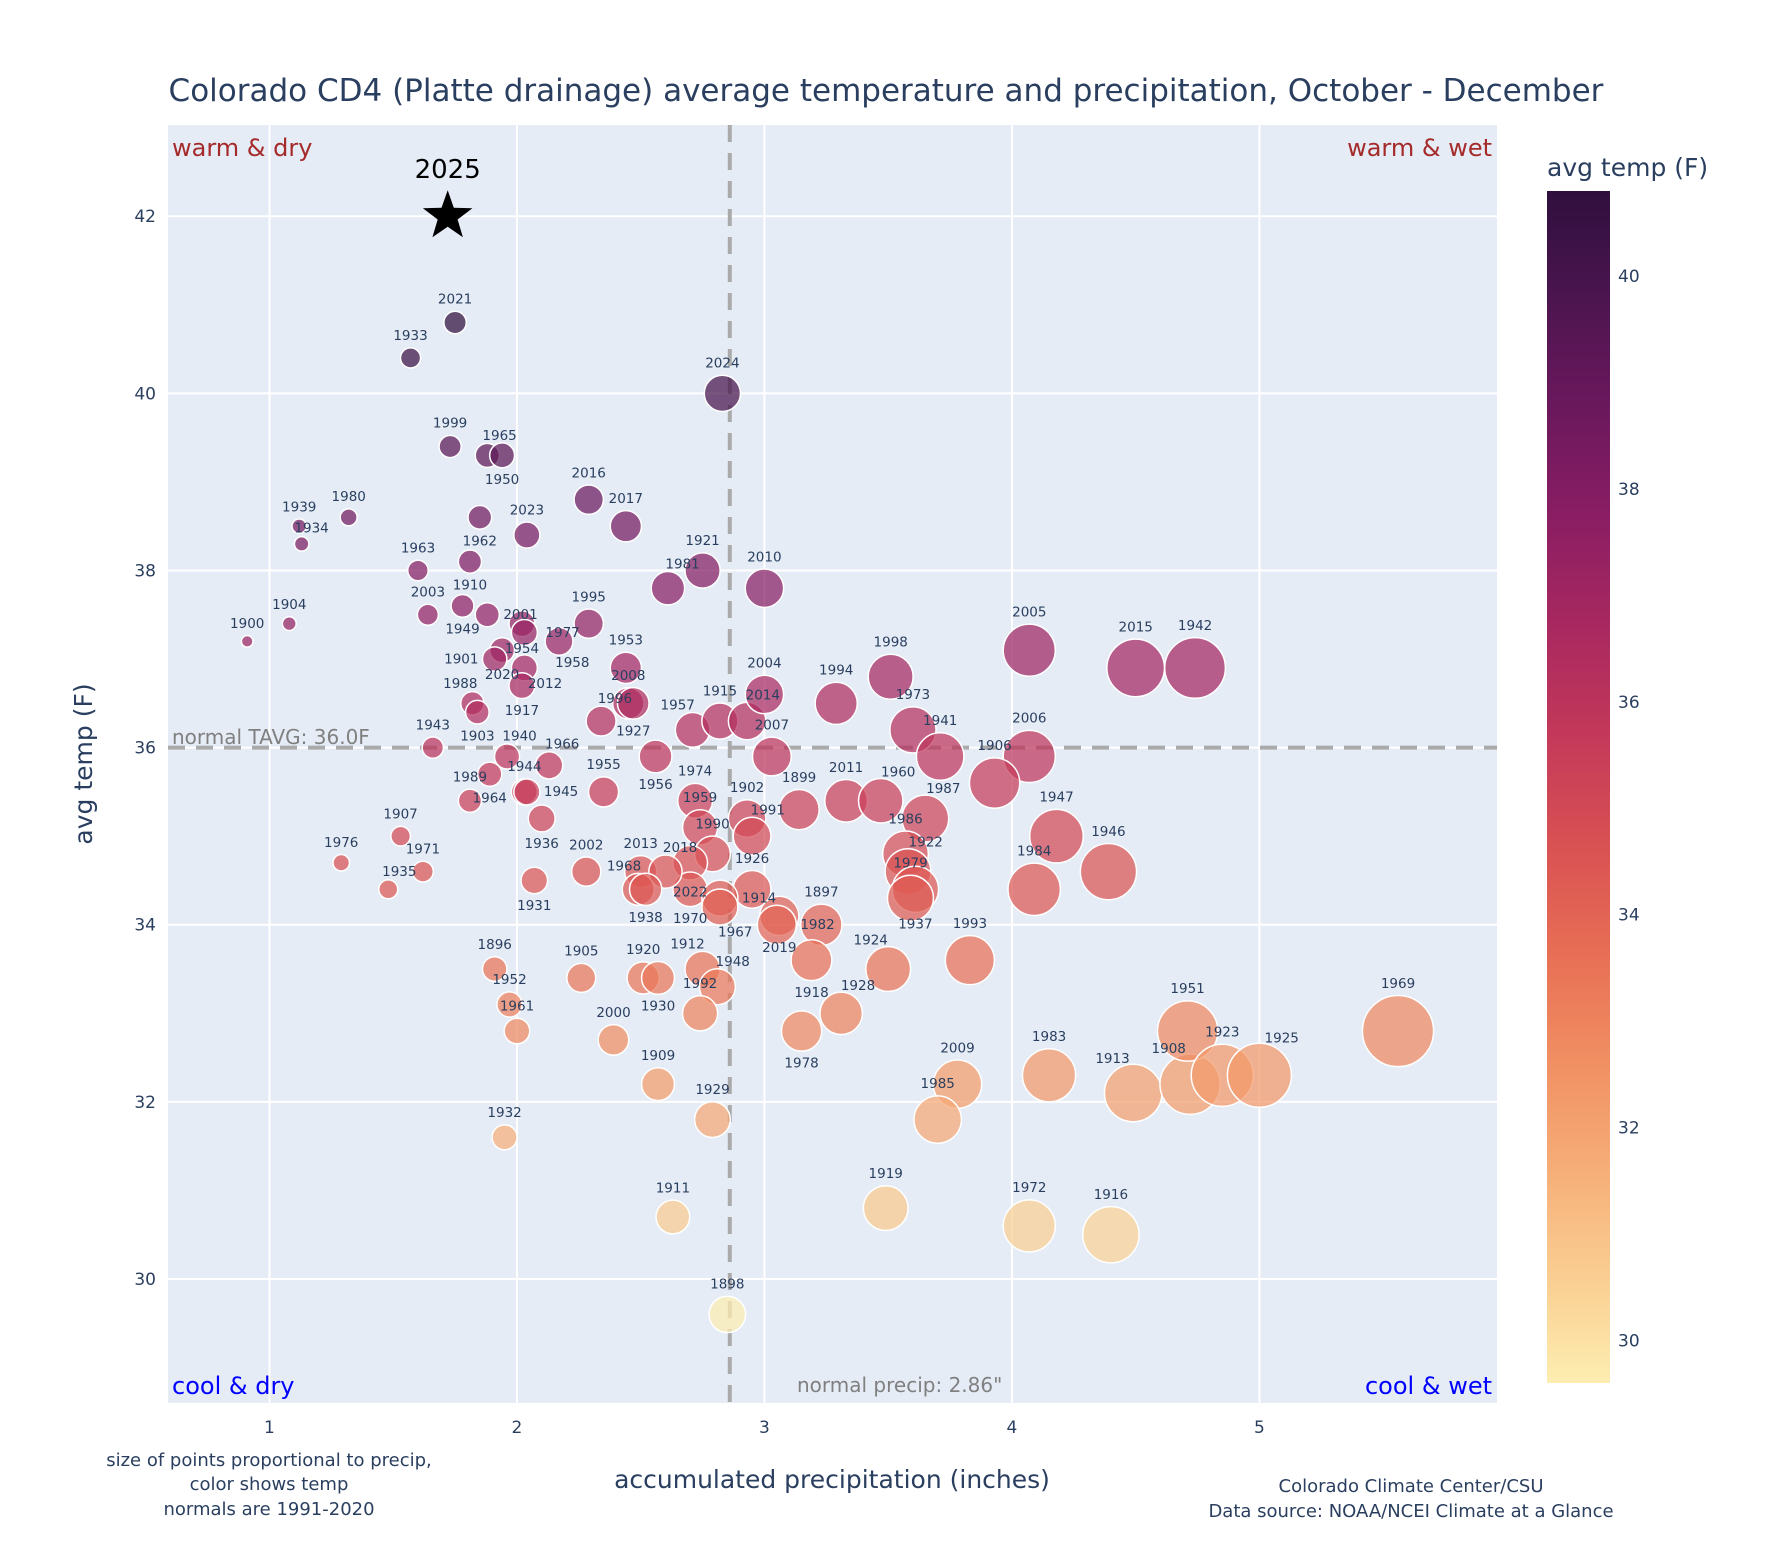  Describe the element at coordinates (1056, 798) in the screenshot. I see `point-label: 1947` at that location.